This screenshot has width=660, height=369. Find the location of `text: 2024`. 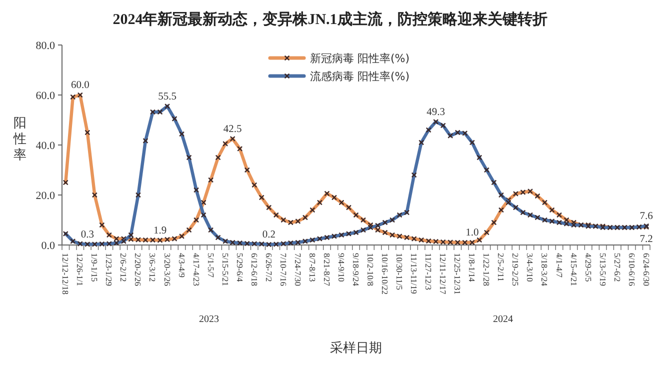

text: 2024 is located at coordinates (503, 319).